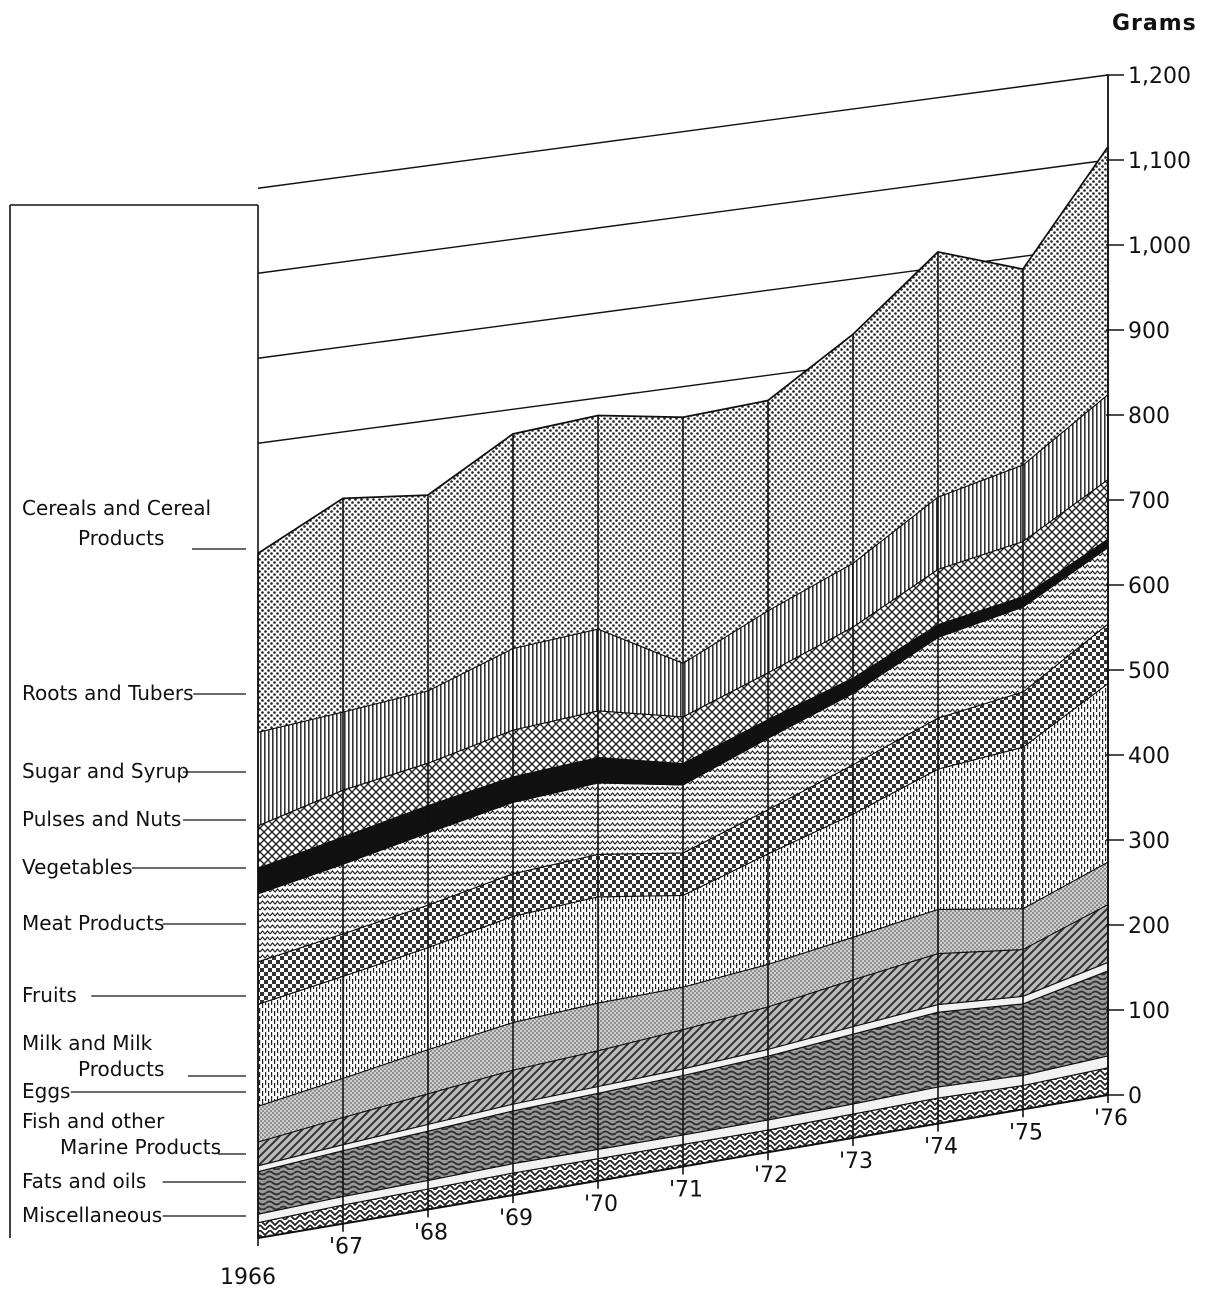  I want to click on legend-label: Roots and Tubers, so click(108, 693).